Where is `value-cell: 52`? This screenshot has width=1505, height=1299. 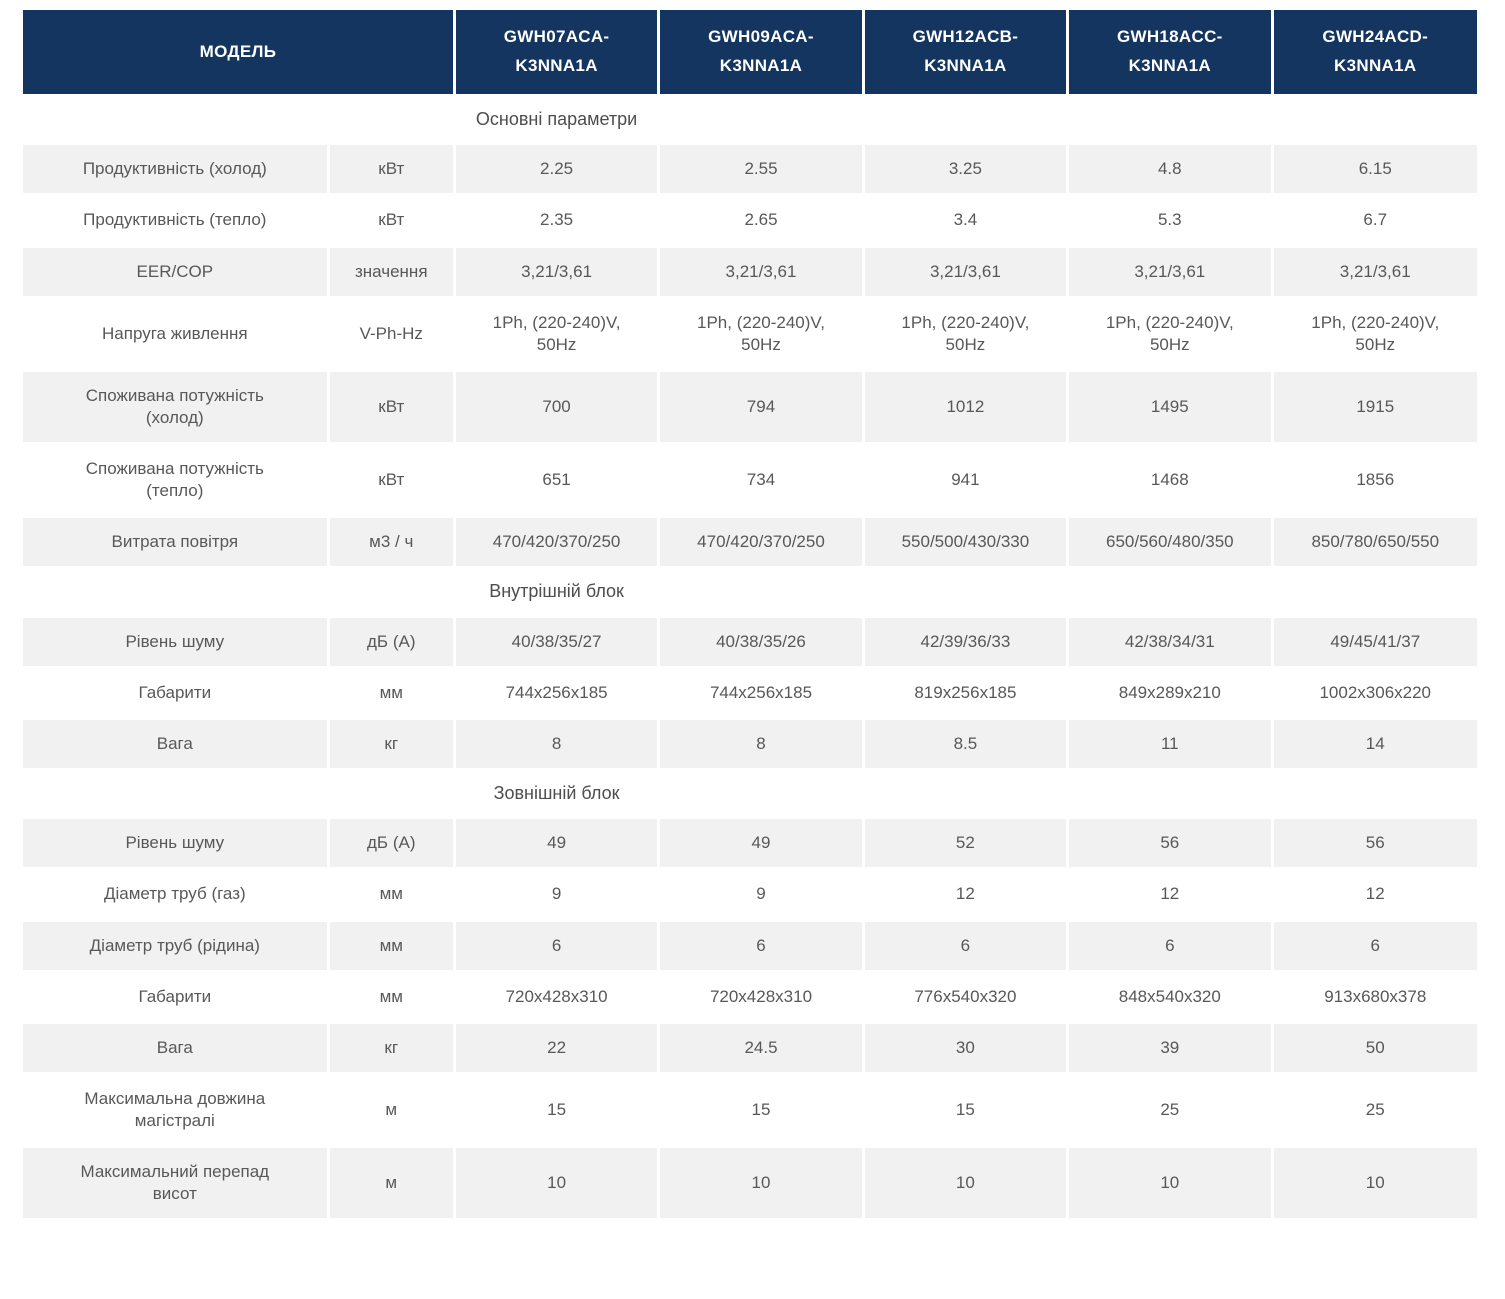
value-cell: 52 is located at coordinates (965, 843).